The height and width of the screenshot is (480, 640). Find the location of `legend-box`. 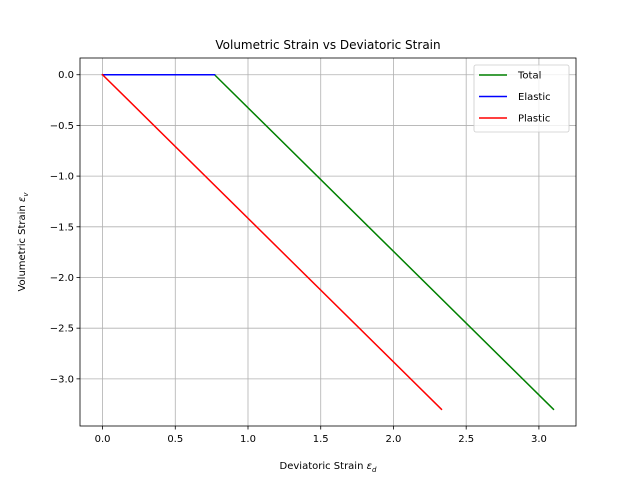

legend-box is located at coordinates (521, 98).